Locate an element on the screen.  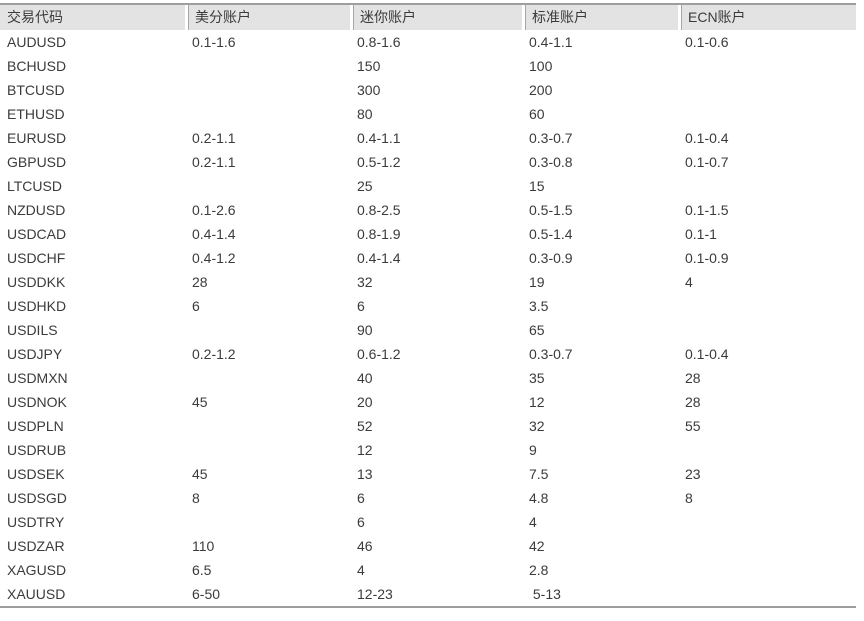
symbol-cell: BTCUSD is located at coordinates (36, 90).